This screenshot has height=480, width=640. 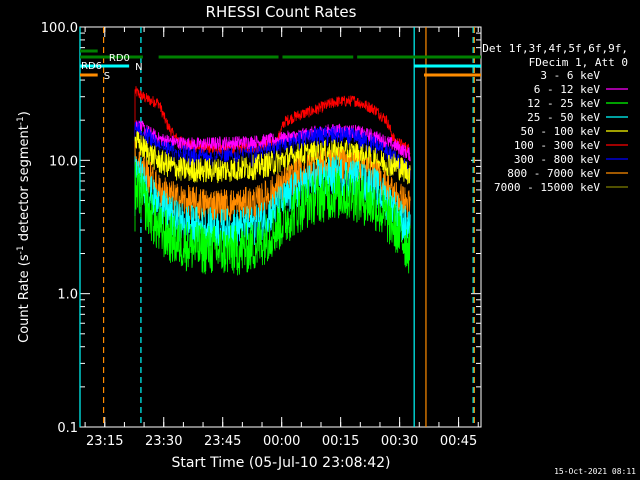 I want to click on legend-entry-label: 7000 - 15000 keV, so click(x=547, y=187).